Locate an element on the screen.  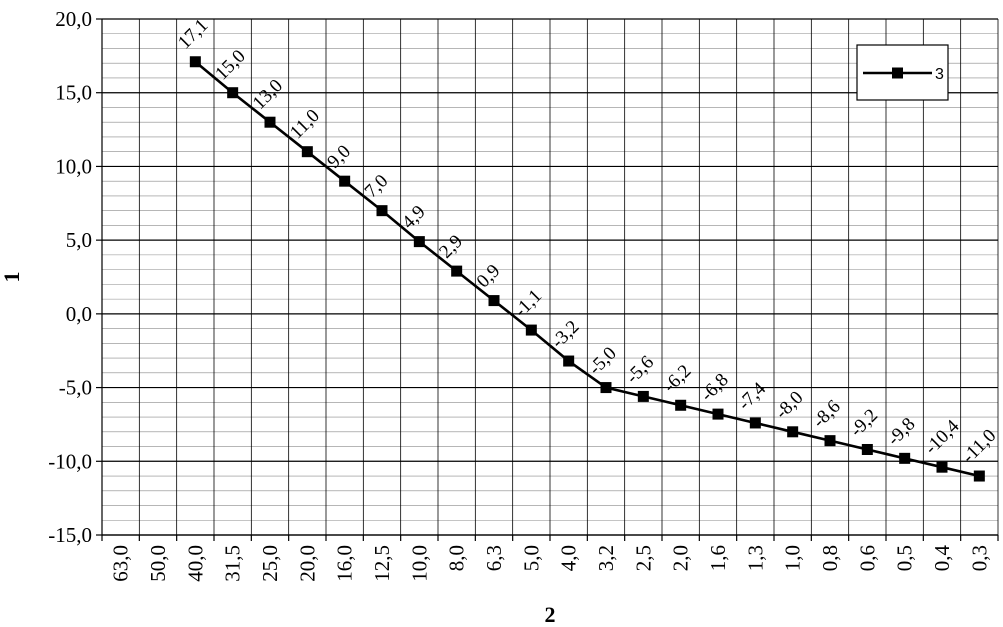
data-label: -6,2 is located at coordinates (677, 379).